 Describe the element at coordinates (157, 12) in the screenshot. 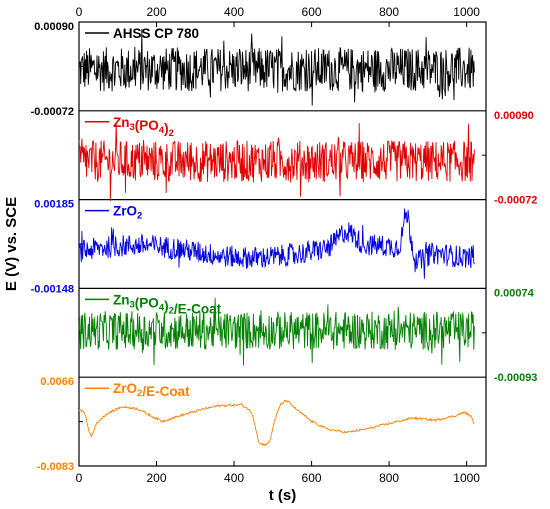

I see `x-tick-label-top: 200` at that location.